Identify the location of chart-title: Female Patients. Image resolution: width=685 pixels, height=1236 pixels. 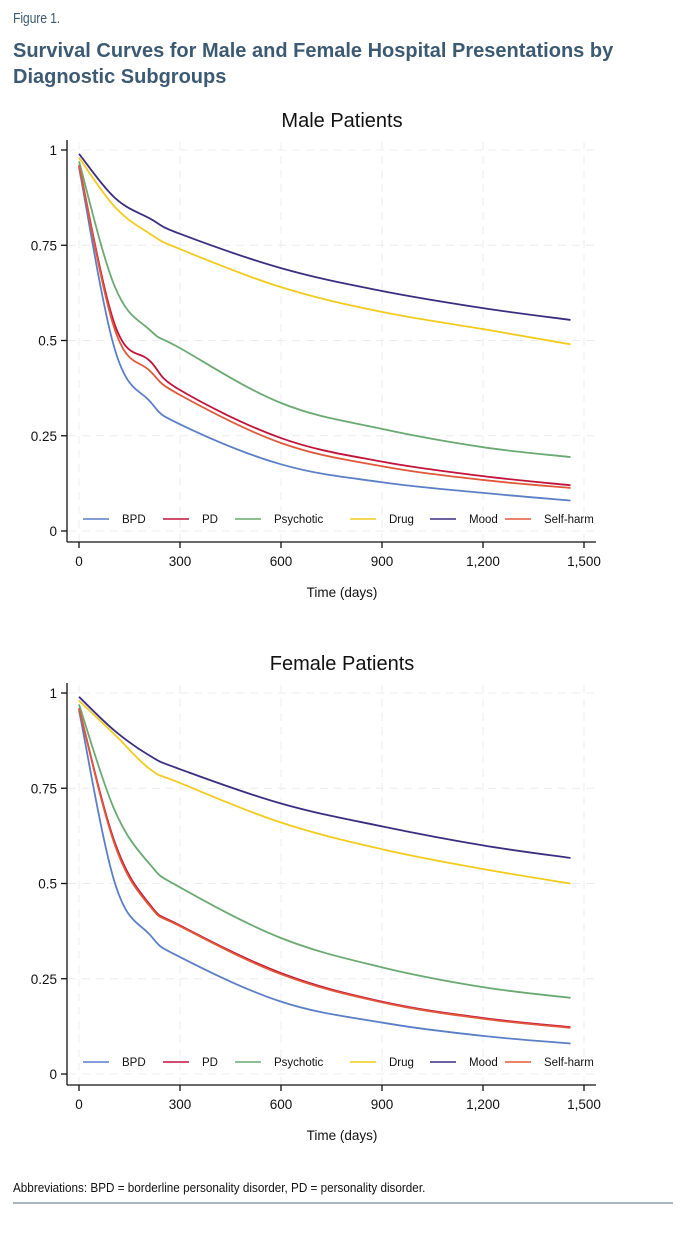
(342, 664).